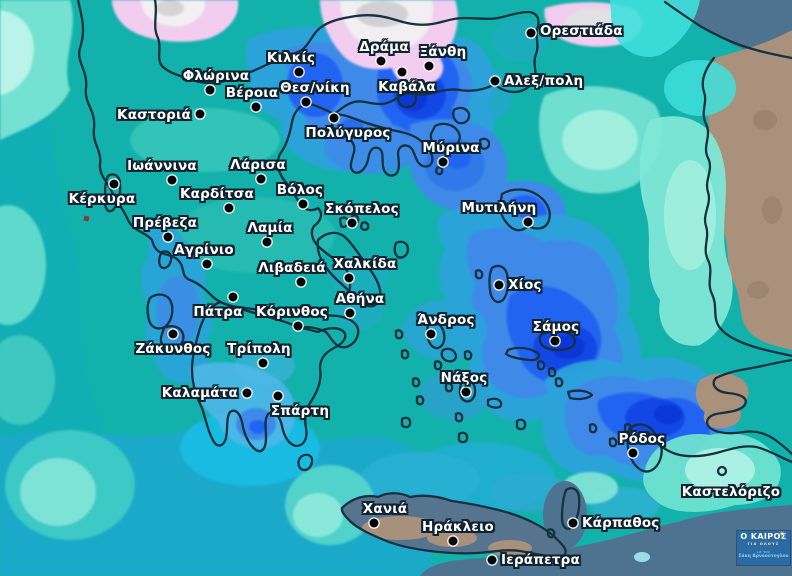 The width and height of the screenshot is (792, 576). What do you see at coordinates (270, 228) in the screenshot?
I see `city-label: Λαμία` at bounding box center [270, 228].